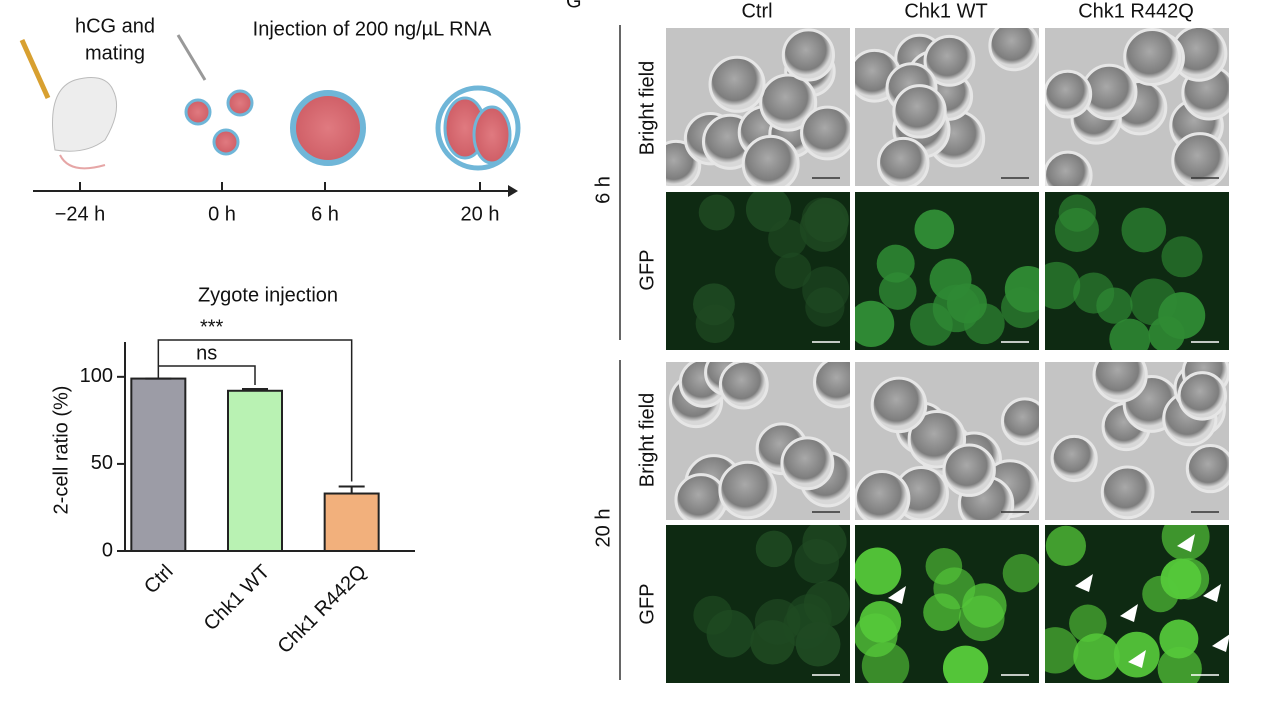 The image size is (1276, 705). What do you see at coordinates (107, 550) in the screenshot?
I see `y-tick-label: 0` at bounding box center [107, 550].